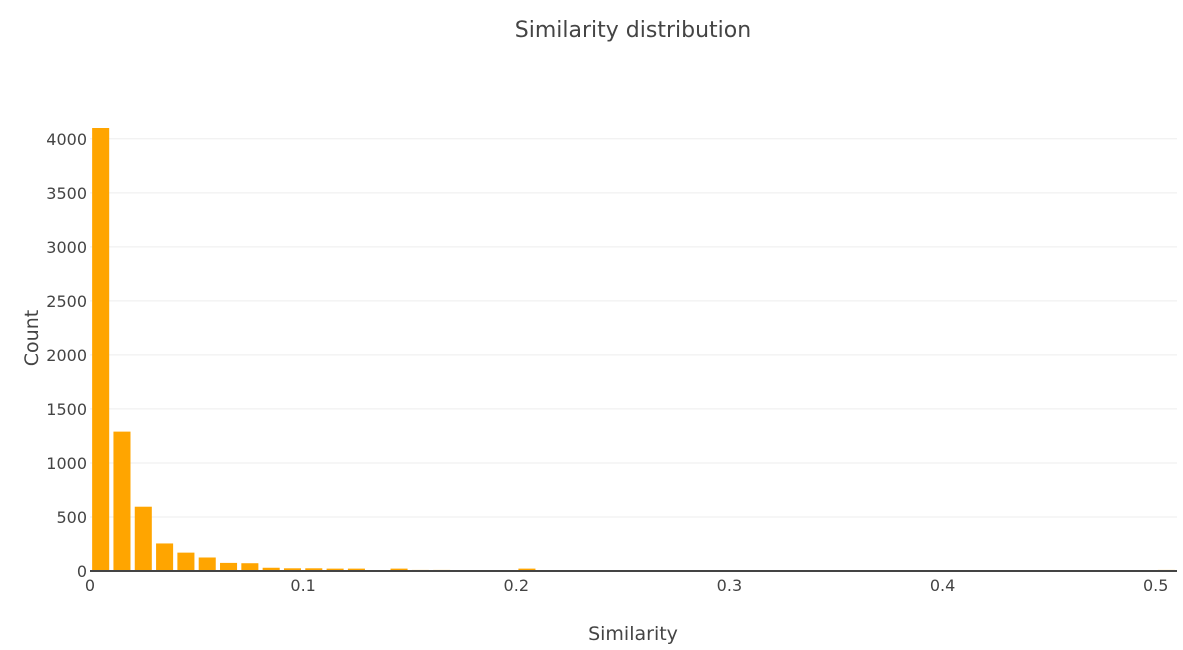 The height and width of the screenshot is (650, 1183). I want to click on y-axis-title: Count, so click(32, 338).